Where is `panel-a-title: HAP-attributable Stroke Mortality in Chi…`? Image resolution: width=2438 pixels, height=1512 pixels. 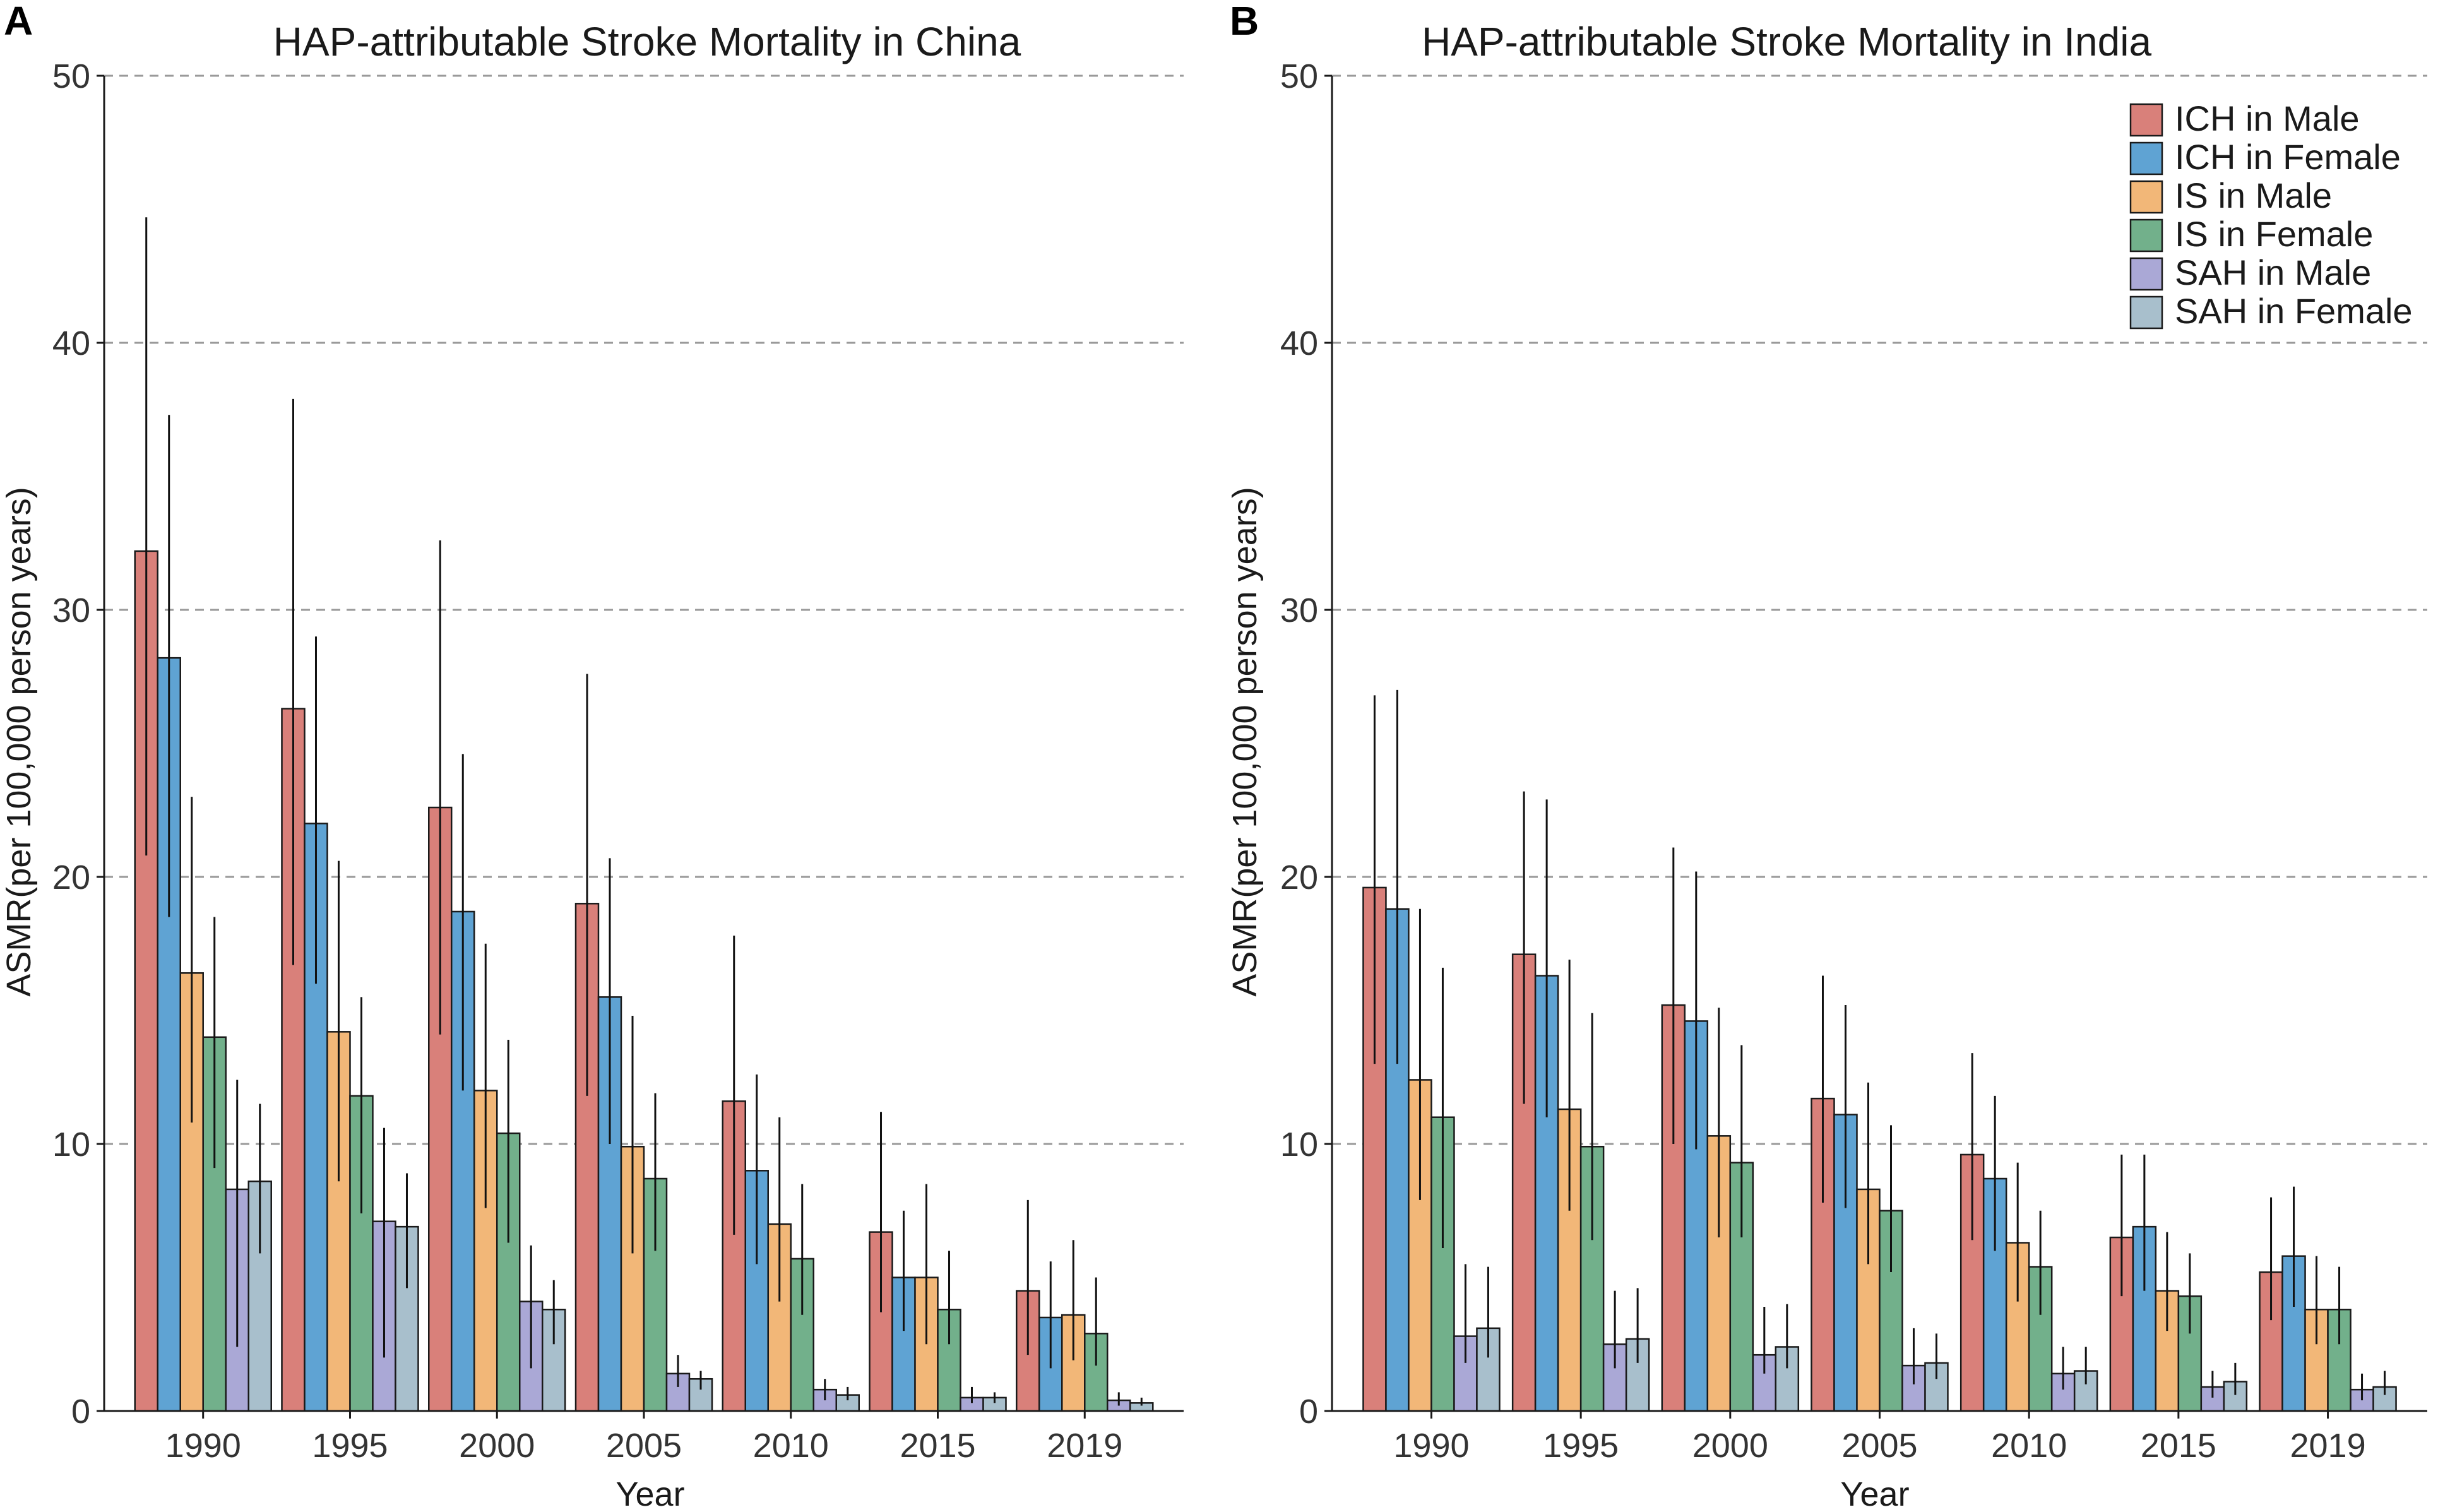
panel-a-title: HAP-attributable Stroke Mortality in Chi… is located at coordinates (647, 41).